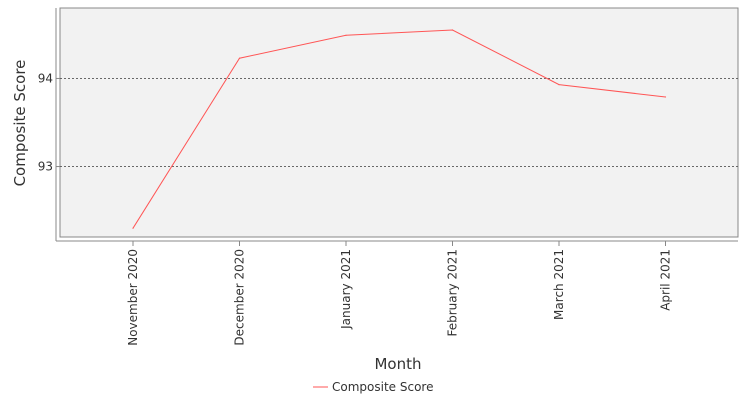 This screenshot has width=750, height=400. What do you see at coordinates (45, 167) in the screenshot?
I see `y-tick-label: 93` at bounding box center [45, 167].